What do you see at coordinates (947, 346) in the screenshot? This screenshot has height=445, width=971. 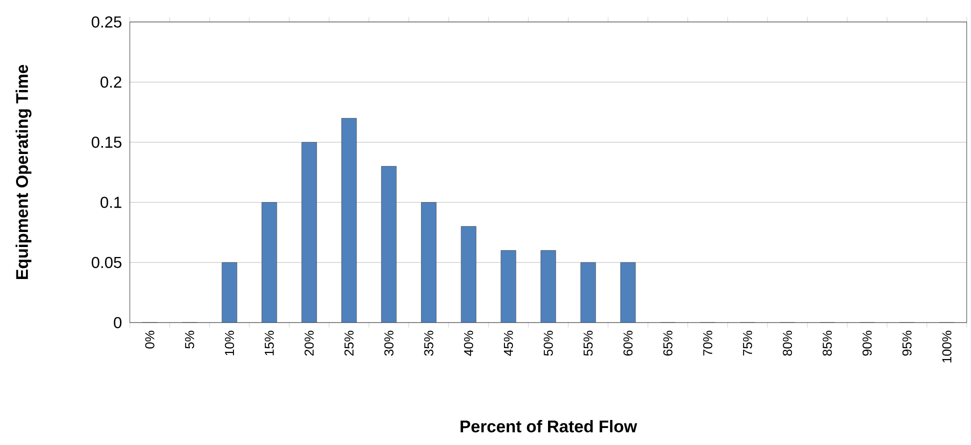 I see `x-tick-label: 100%` at bounding box center [947, 346].